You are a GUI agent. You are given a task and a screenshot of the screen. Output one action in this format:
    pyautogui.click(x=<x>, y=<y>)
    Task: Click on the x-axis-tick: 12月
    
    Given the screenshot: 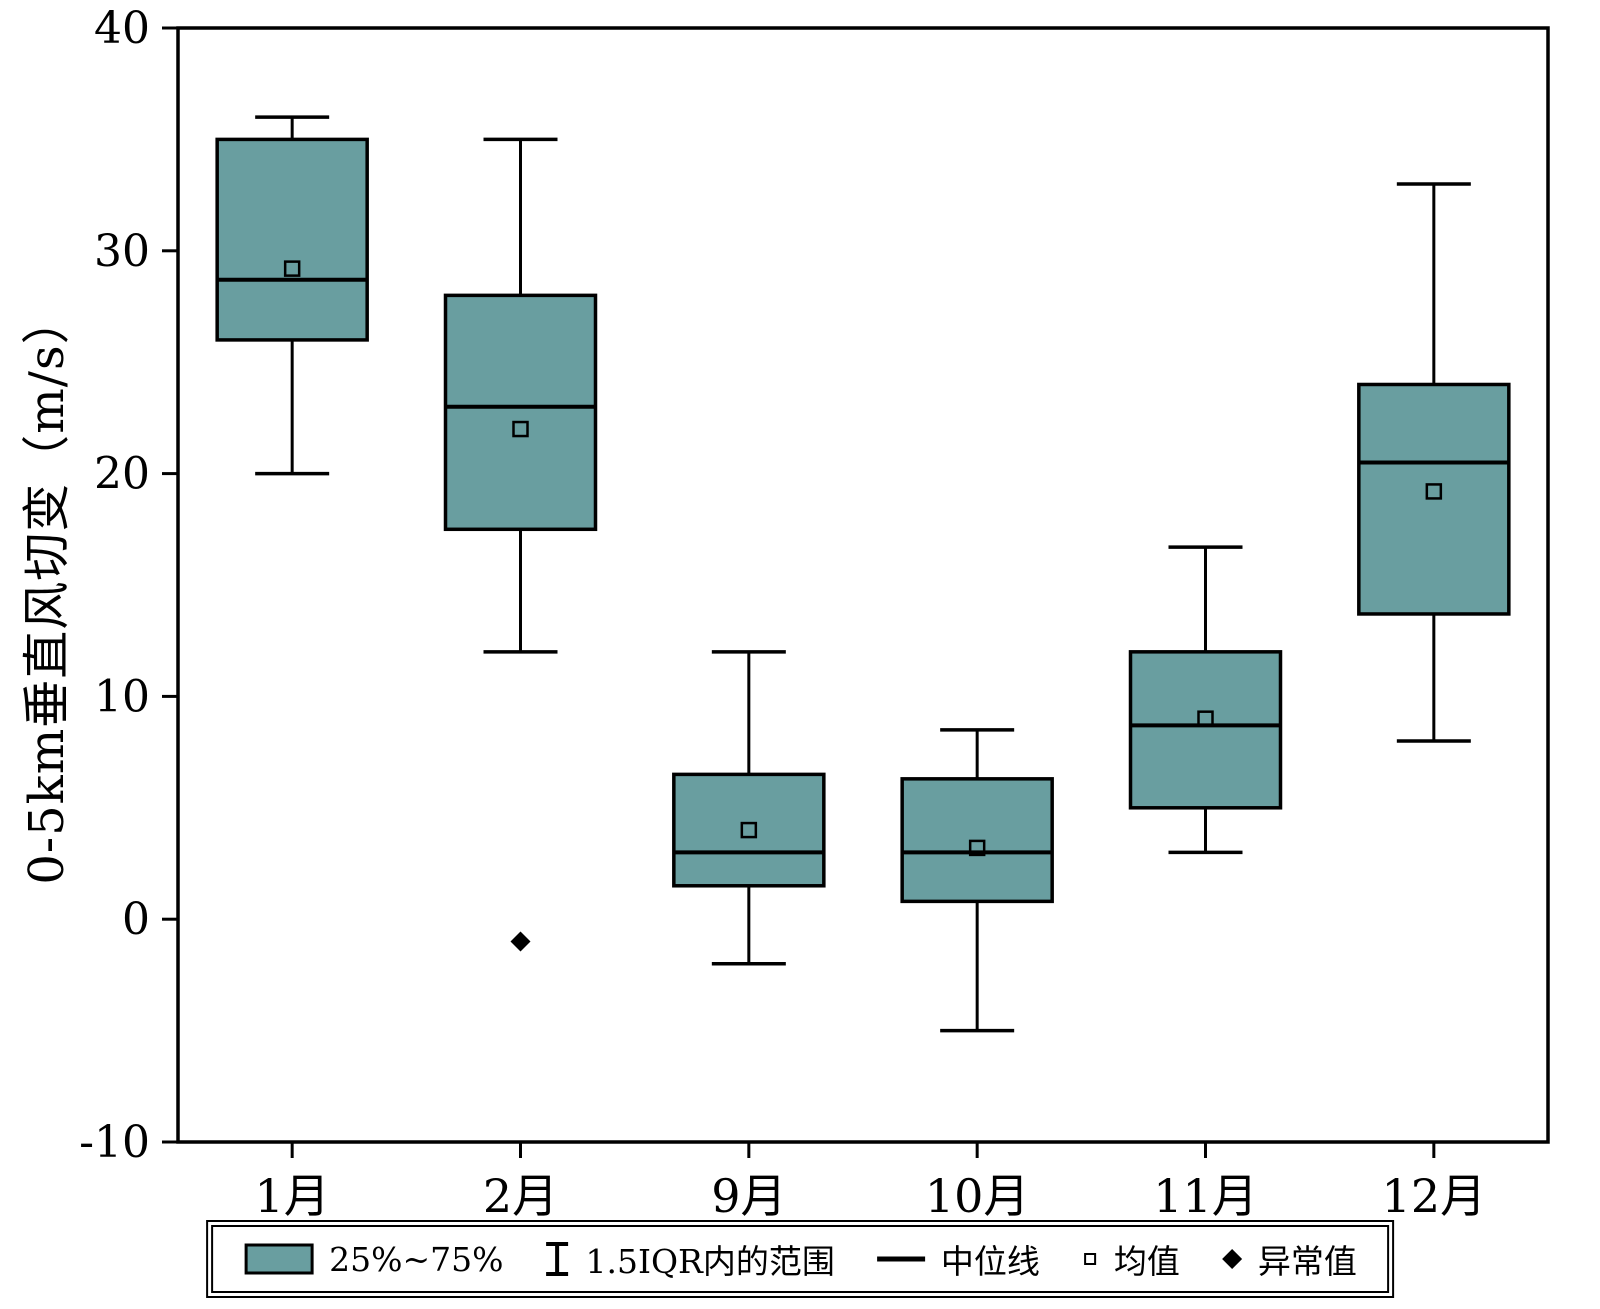 What is the action you would take?
    pyautogui.click(x=1434, y=1182)
    